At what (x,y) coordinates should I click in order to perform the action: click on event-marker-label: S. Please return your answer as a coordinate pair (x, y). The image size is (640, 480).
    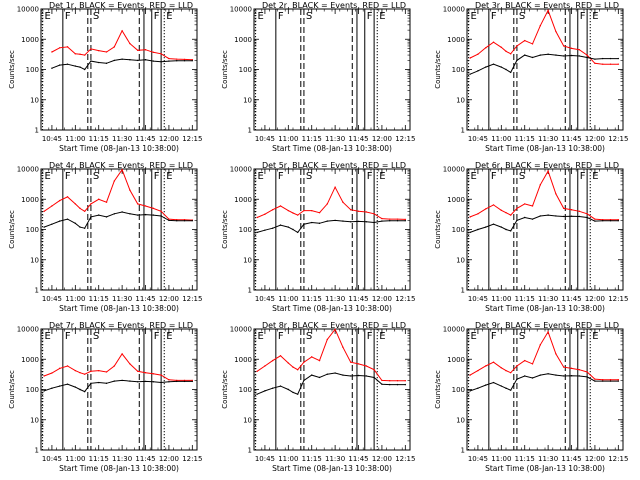
    Looking at the image, I should click on (309, 336).